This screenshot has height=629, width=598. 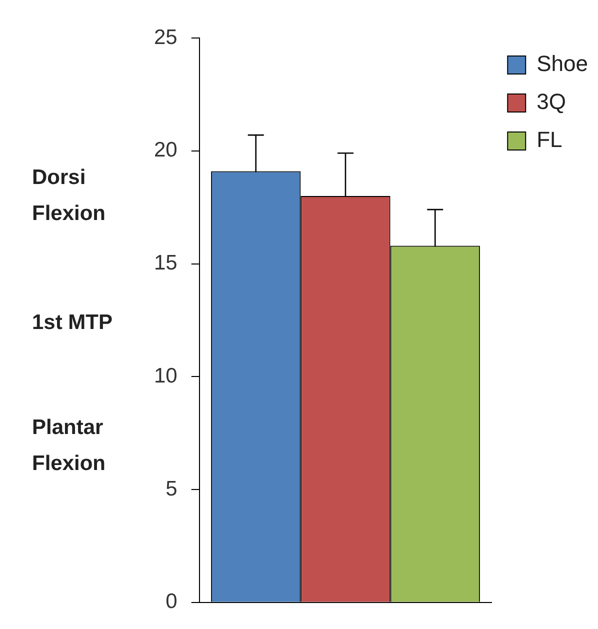 I want to click on text: Plantar Flexion, so click(x=69, y=446).